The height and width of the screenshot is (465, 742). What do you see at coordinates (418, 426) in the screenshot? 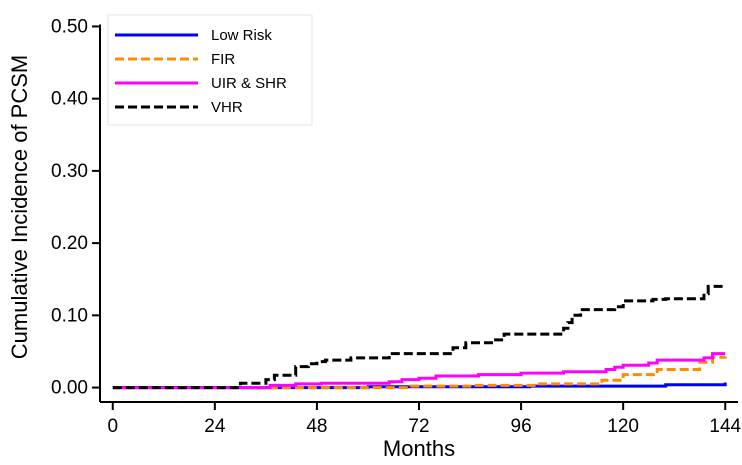
I see `x-tick-label: 72` at bounding box center [418, 426].